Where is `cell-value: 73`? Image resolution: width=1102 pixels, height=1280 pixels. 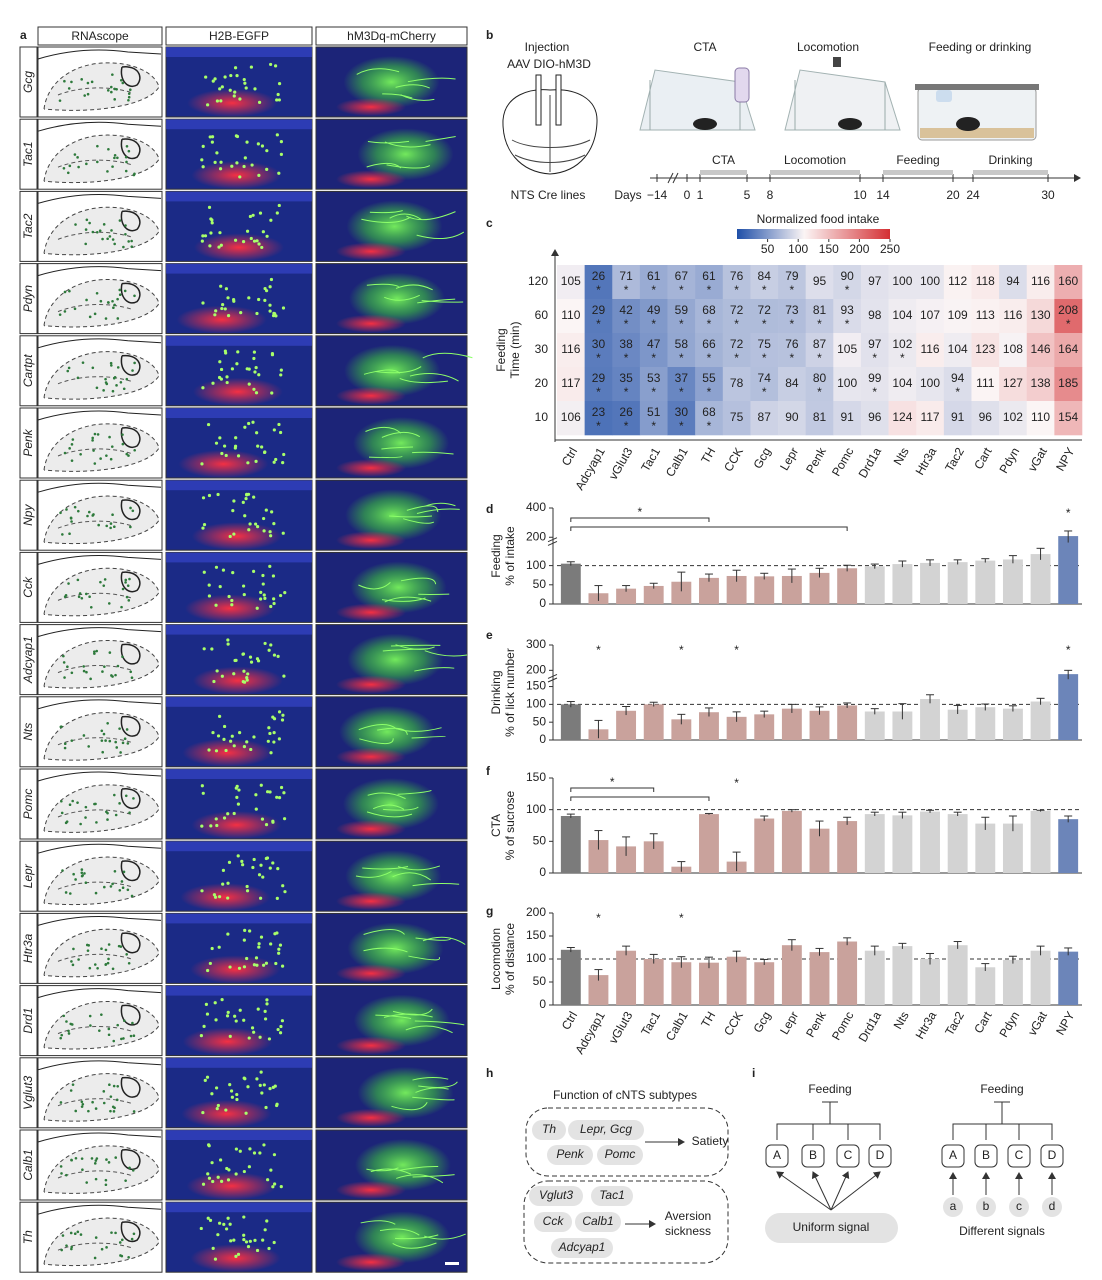 cell-value: 73 is located at coordinates (792, 310).